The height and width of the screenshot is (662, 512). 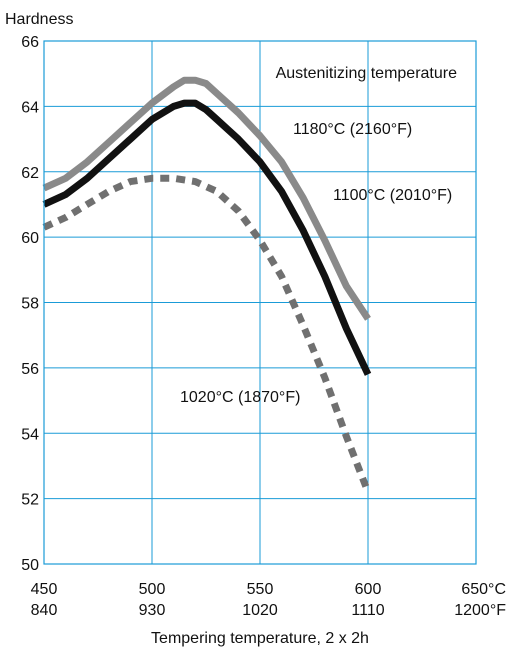 What do you see at coordinates (152, 589) in the screenshot?
I see `x-tick-label-c: 500` at bounding box center [152, 589].